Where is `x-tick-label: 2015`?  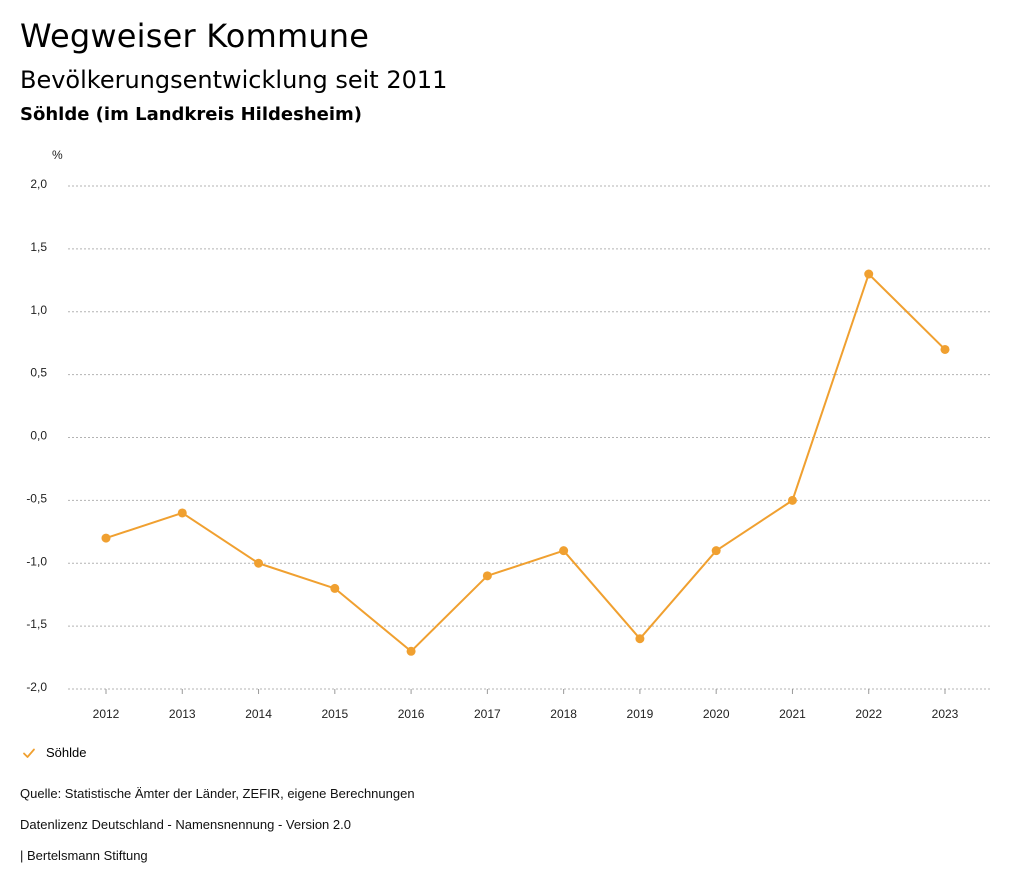
x-tick-label: 2015 is located at coordinates (334, 714).